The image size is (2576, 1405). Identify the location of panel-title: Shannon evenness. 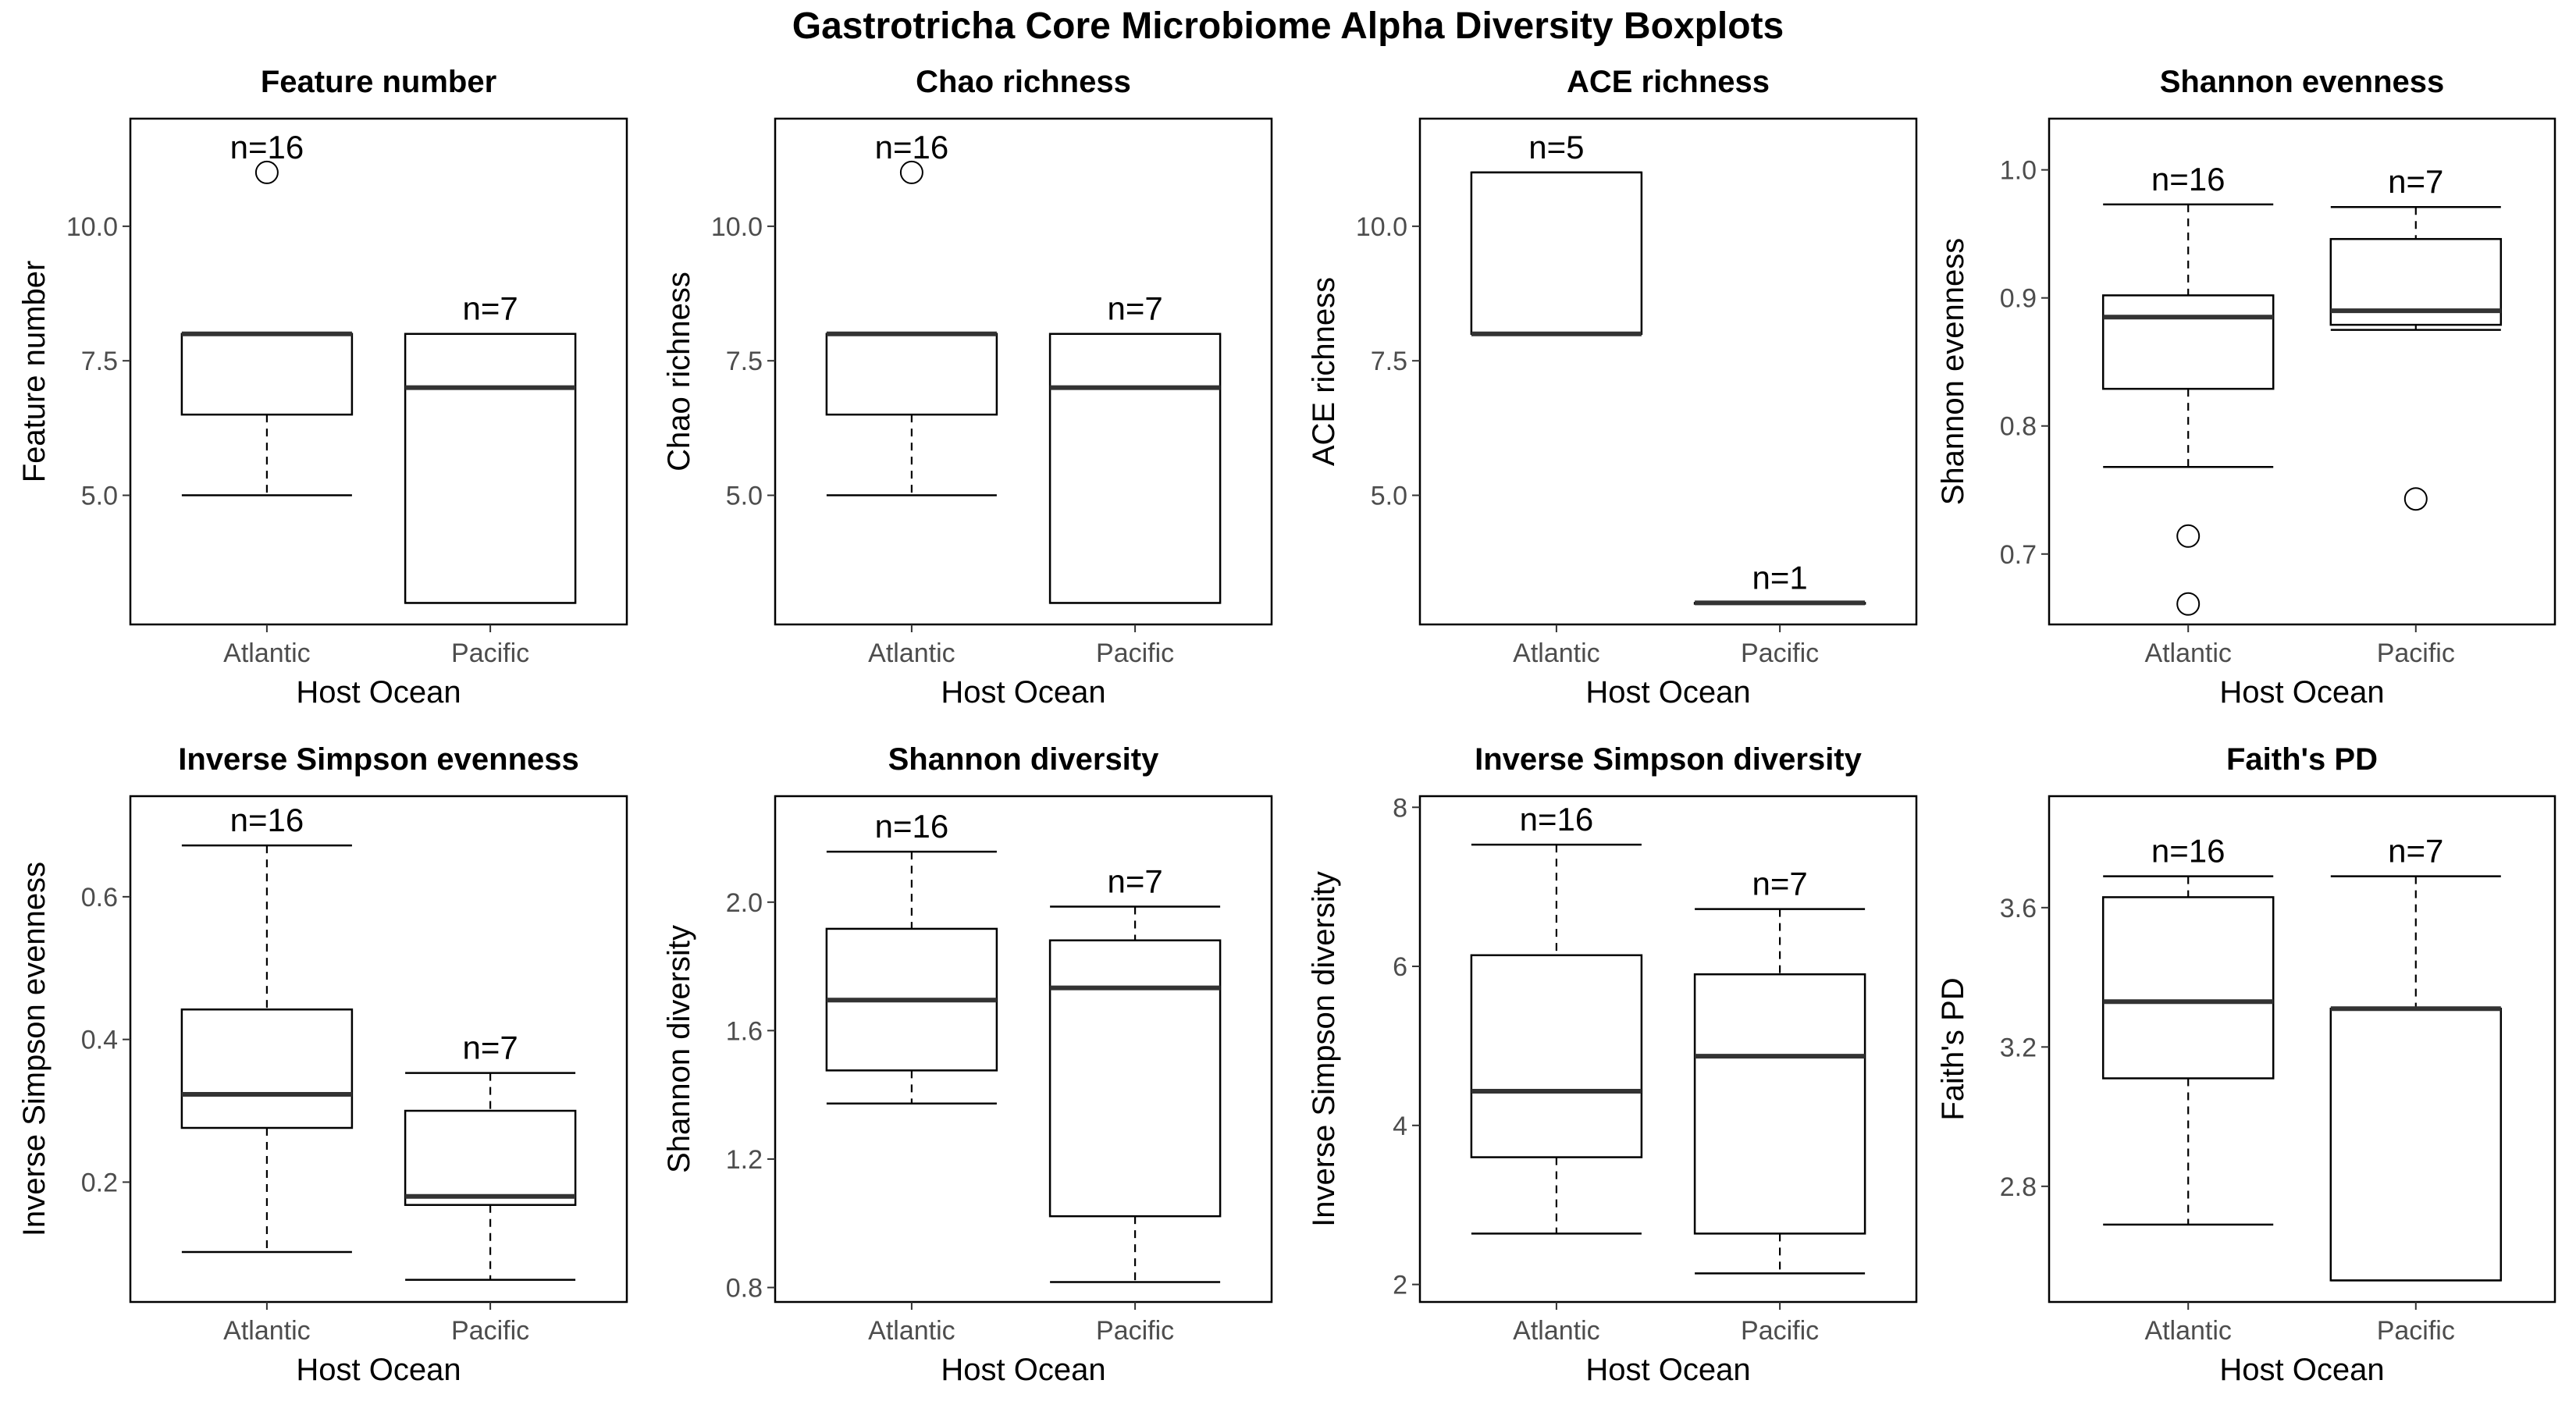
(2302, 82).